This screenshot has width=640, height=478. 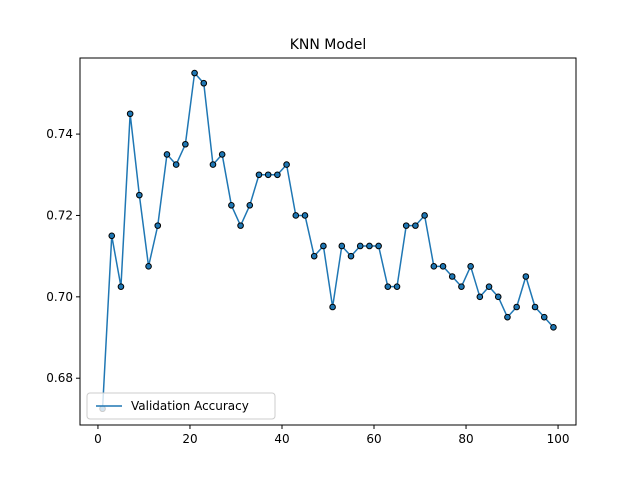 What do you see at coordinates (558, 439) in the screenshot?
I see `x-tick-label: 100` at bounding box center [558, 439].